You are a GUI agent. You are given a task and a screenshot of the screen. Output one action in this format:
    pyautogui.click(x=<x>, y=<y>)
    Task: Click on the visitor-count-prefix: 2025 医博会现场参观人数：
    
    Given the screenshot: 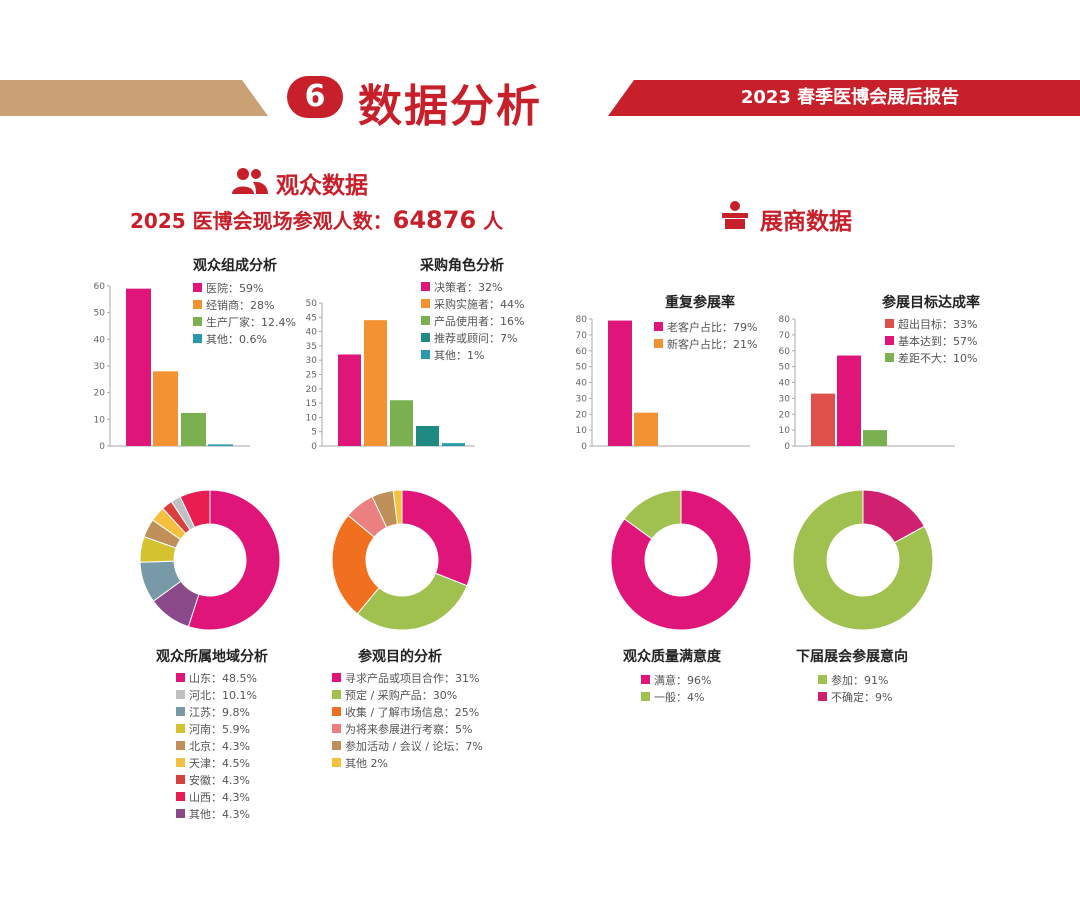 What is the action you would take?
    pyautogui.click(x=261, y=221)
    